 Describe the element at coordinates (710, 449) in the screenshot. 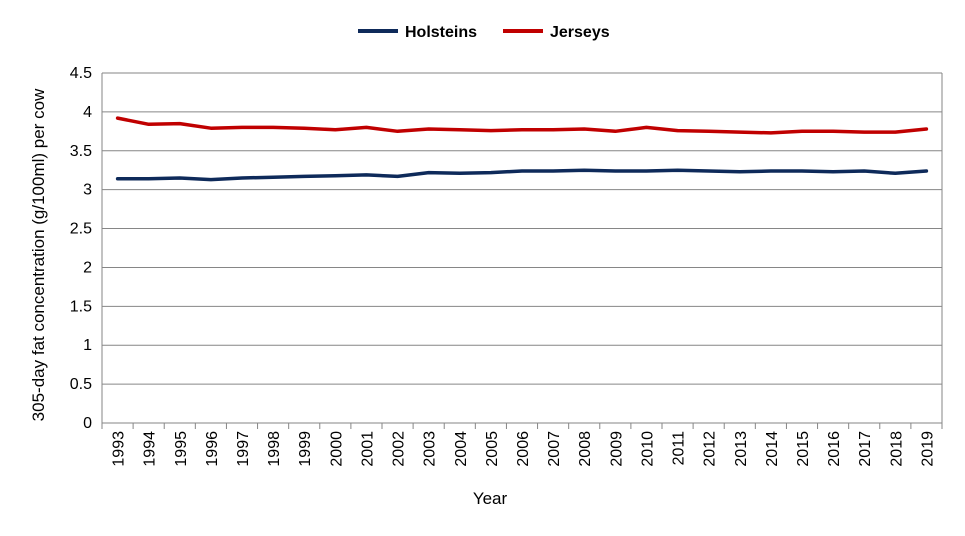

I see `x-tick-label: 2012` at that location.